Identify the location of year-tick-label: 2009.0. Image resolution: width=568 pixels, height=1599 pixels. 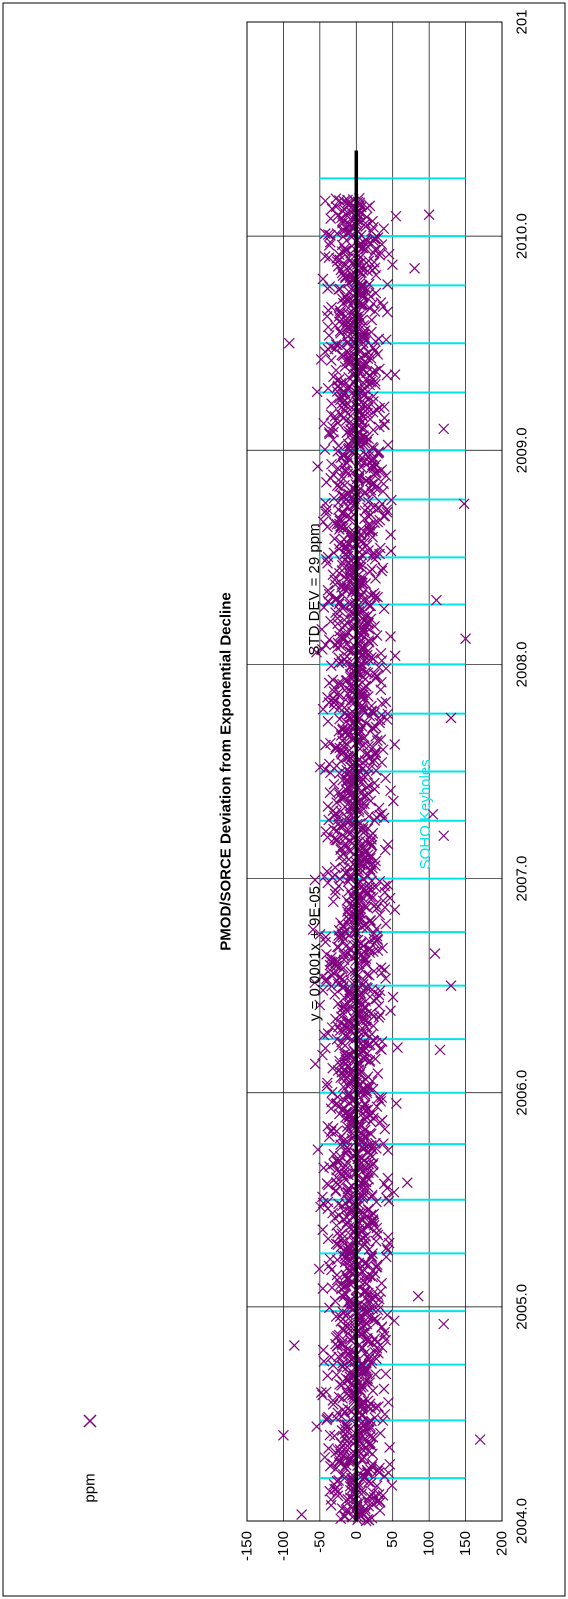
(522, 450).